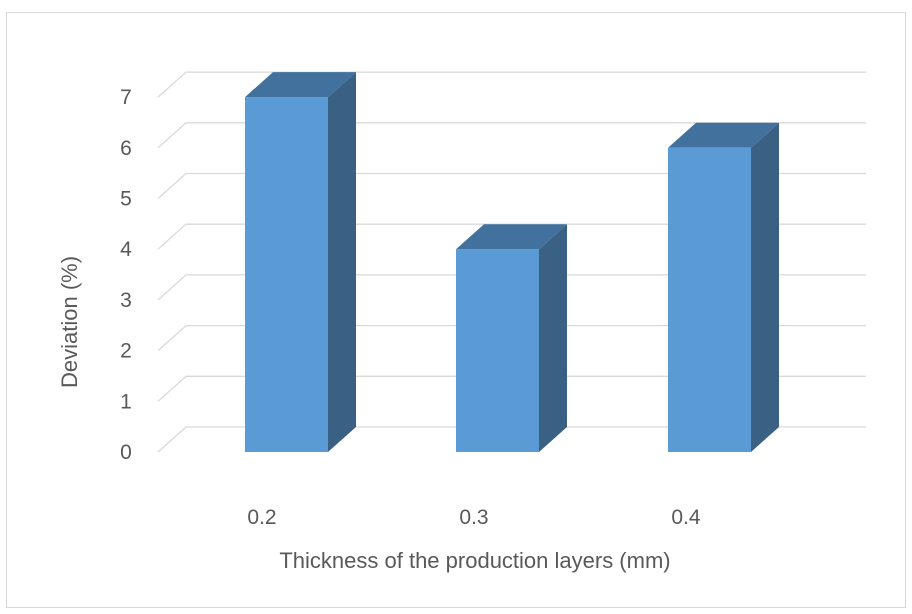  I want to click on y-axis-ticks: 0 1 2 3 4 5 6 7, so click(126, 275).